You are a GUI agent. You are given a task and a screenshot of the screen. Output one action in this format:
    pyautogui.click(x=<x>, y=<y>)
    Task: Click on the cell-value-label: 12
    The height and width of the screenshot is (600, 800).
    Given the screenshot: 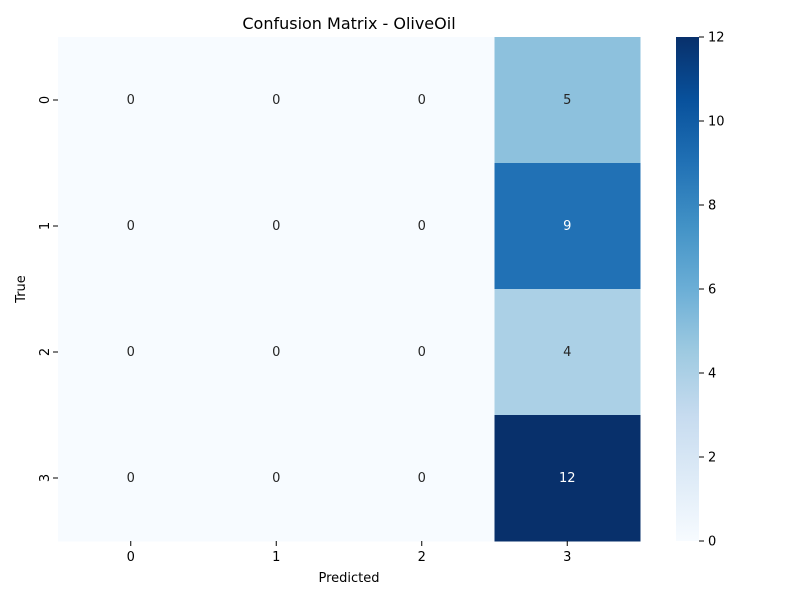 What is the action you would take?
    pyautogui.click(x=567, y=478)
    